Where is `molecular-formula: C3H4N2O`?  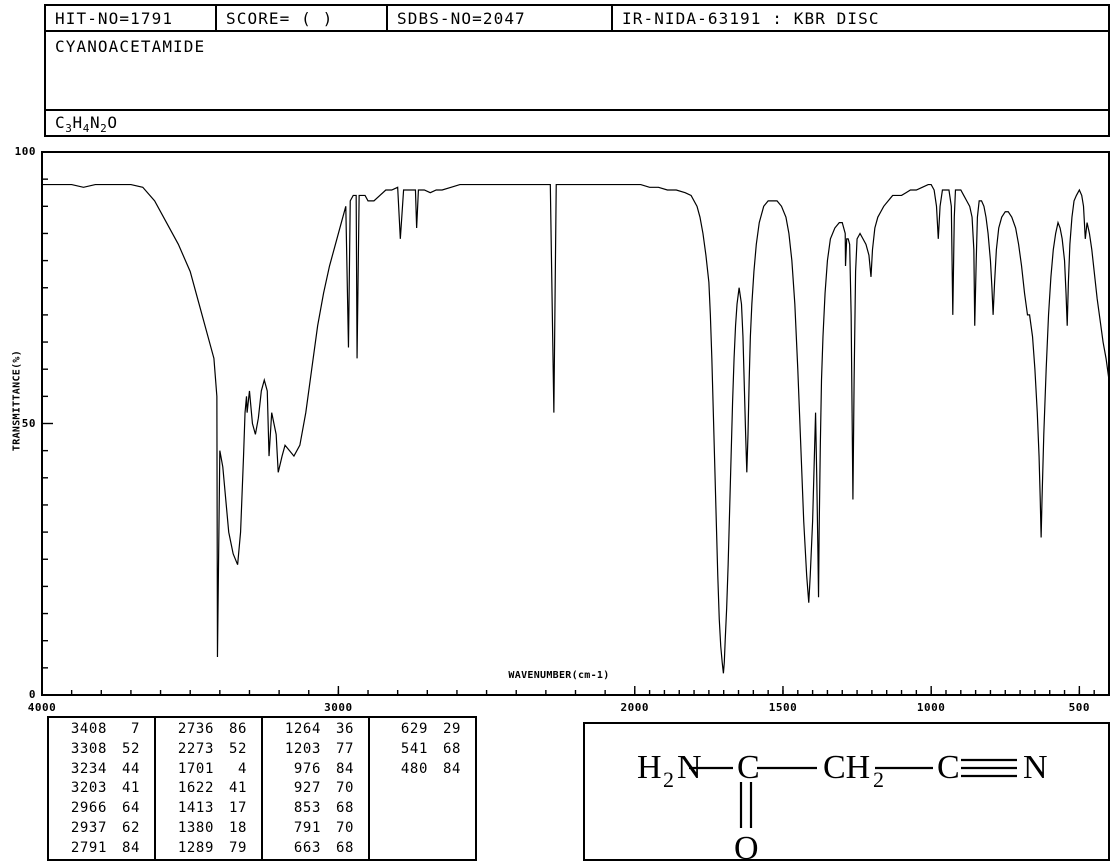
molecular-formula: C3H4N2O is located at coordinates (577, 124).